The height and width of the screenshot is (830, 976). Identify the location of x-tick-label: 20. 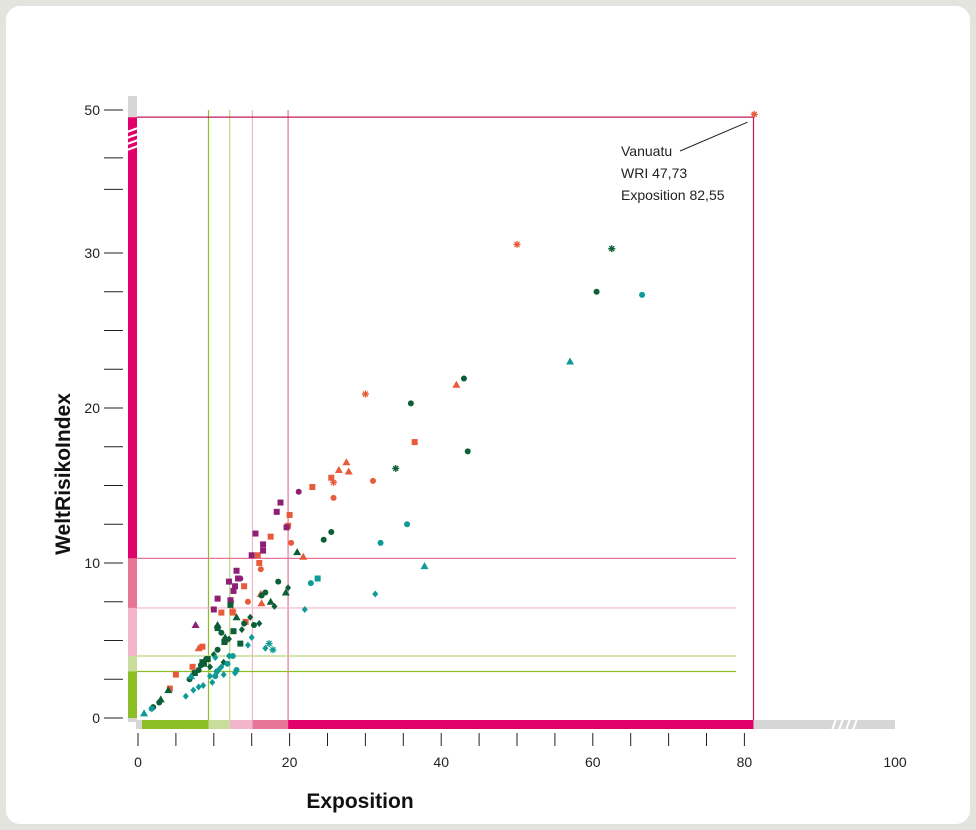
(290, 762).